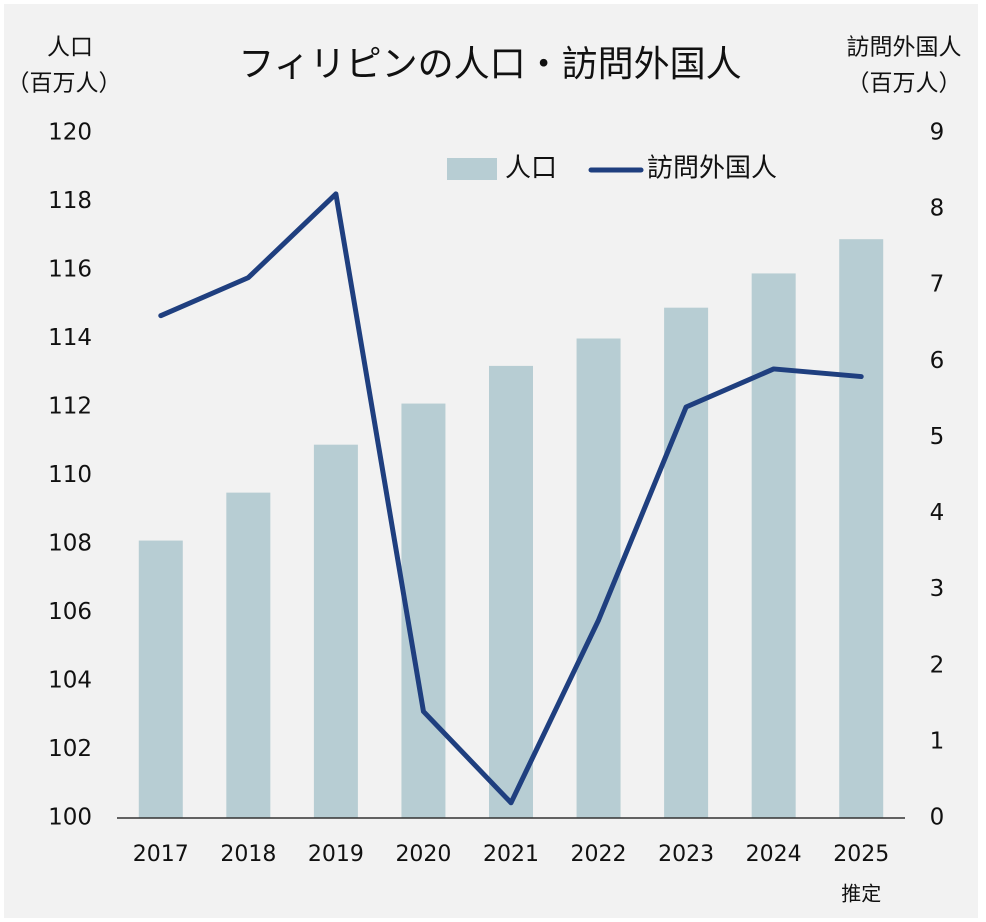 The width and height of the screenshot is (986, 922). I want to click on x-tick-label: 2022, so click(599, 854).